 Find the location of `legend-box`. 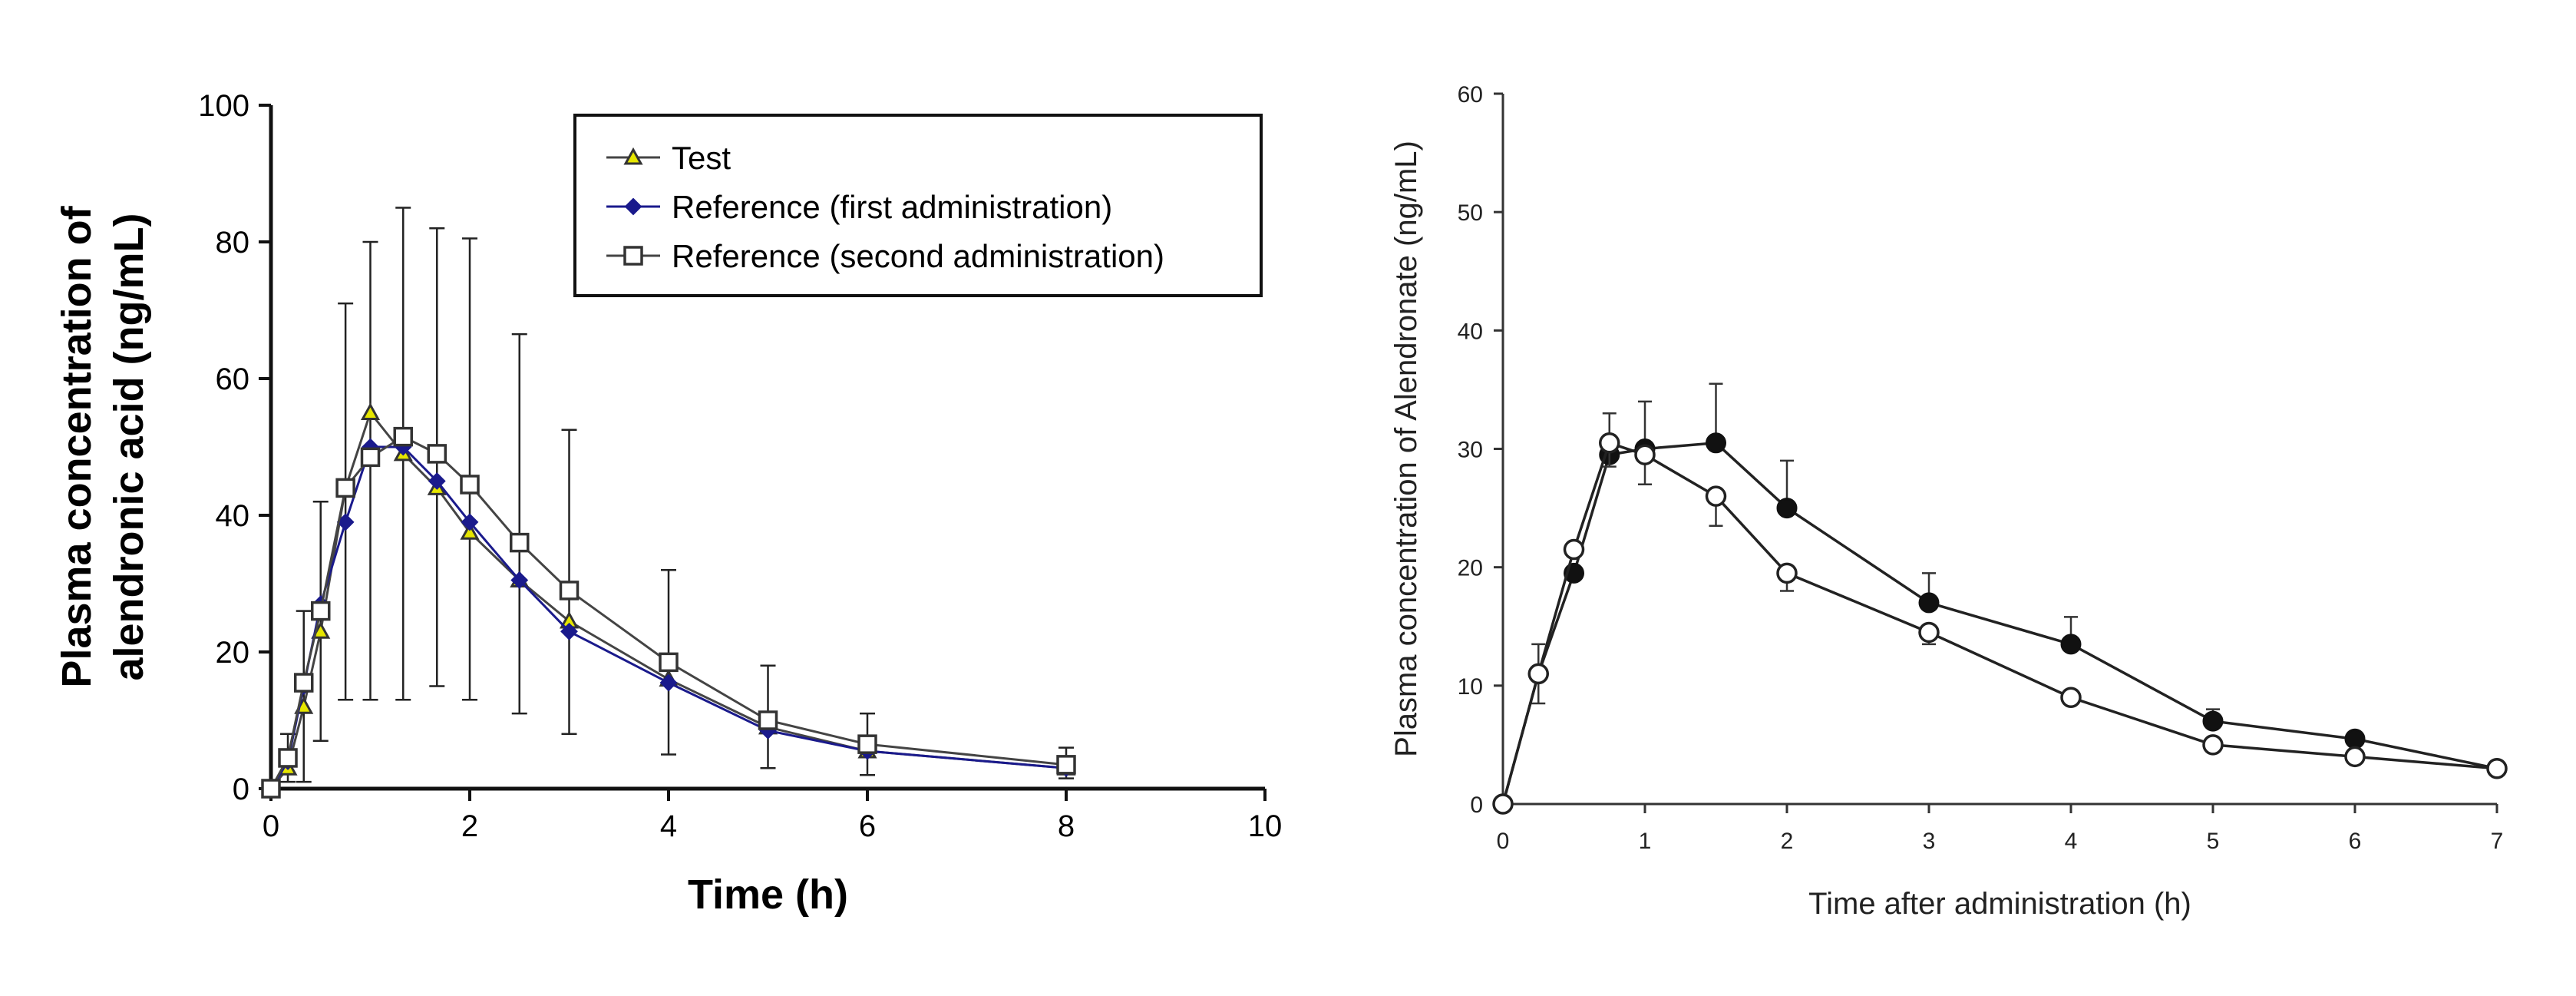

legend-box is located at coordinates (918, 205).